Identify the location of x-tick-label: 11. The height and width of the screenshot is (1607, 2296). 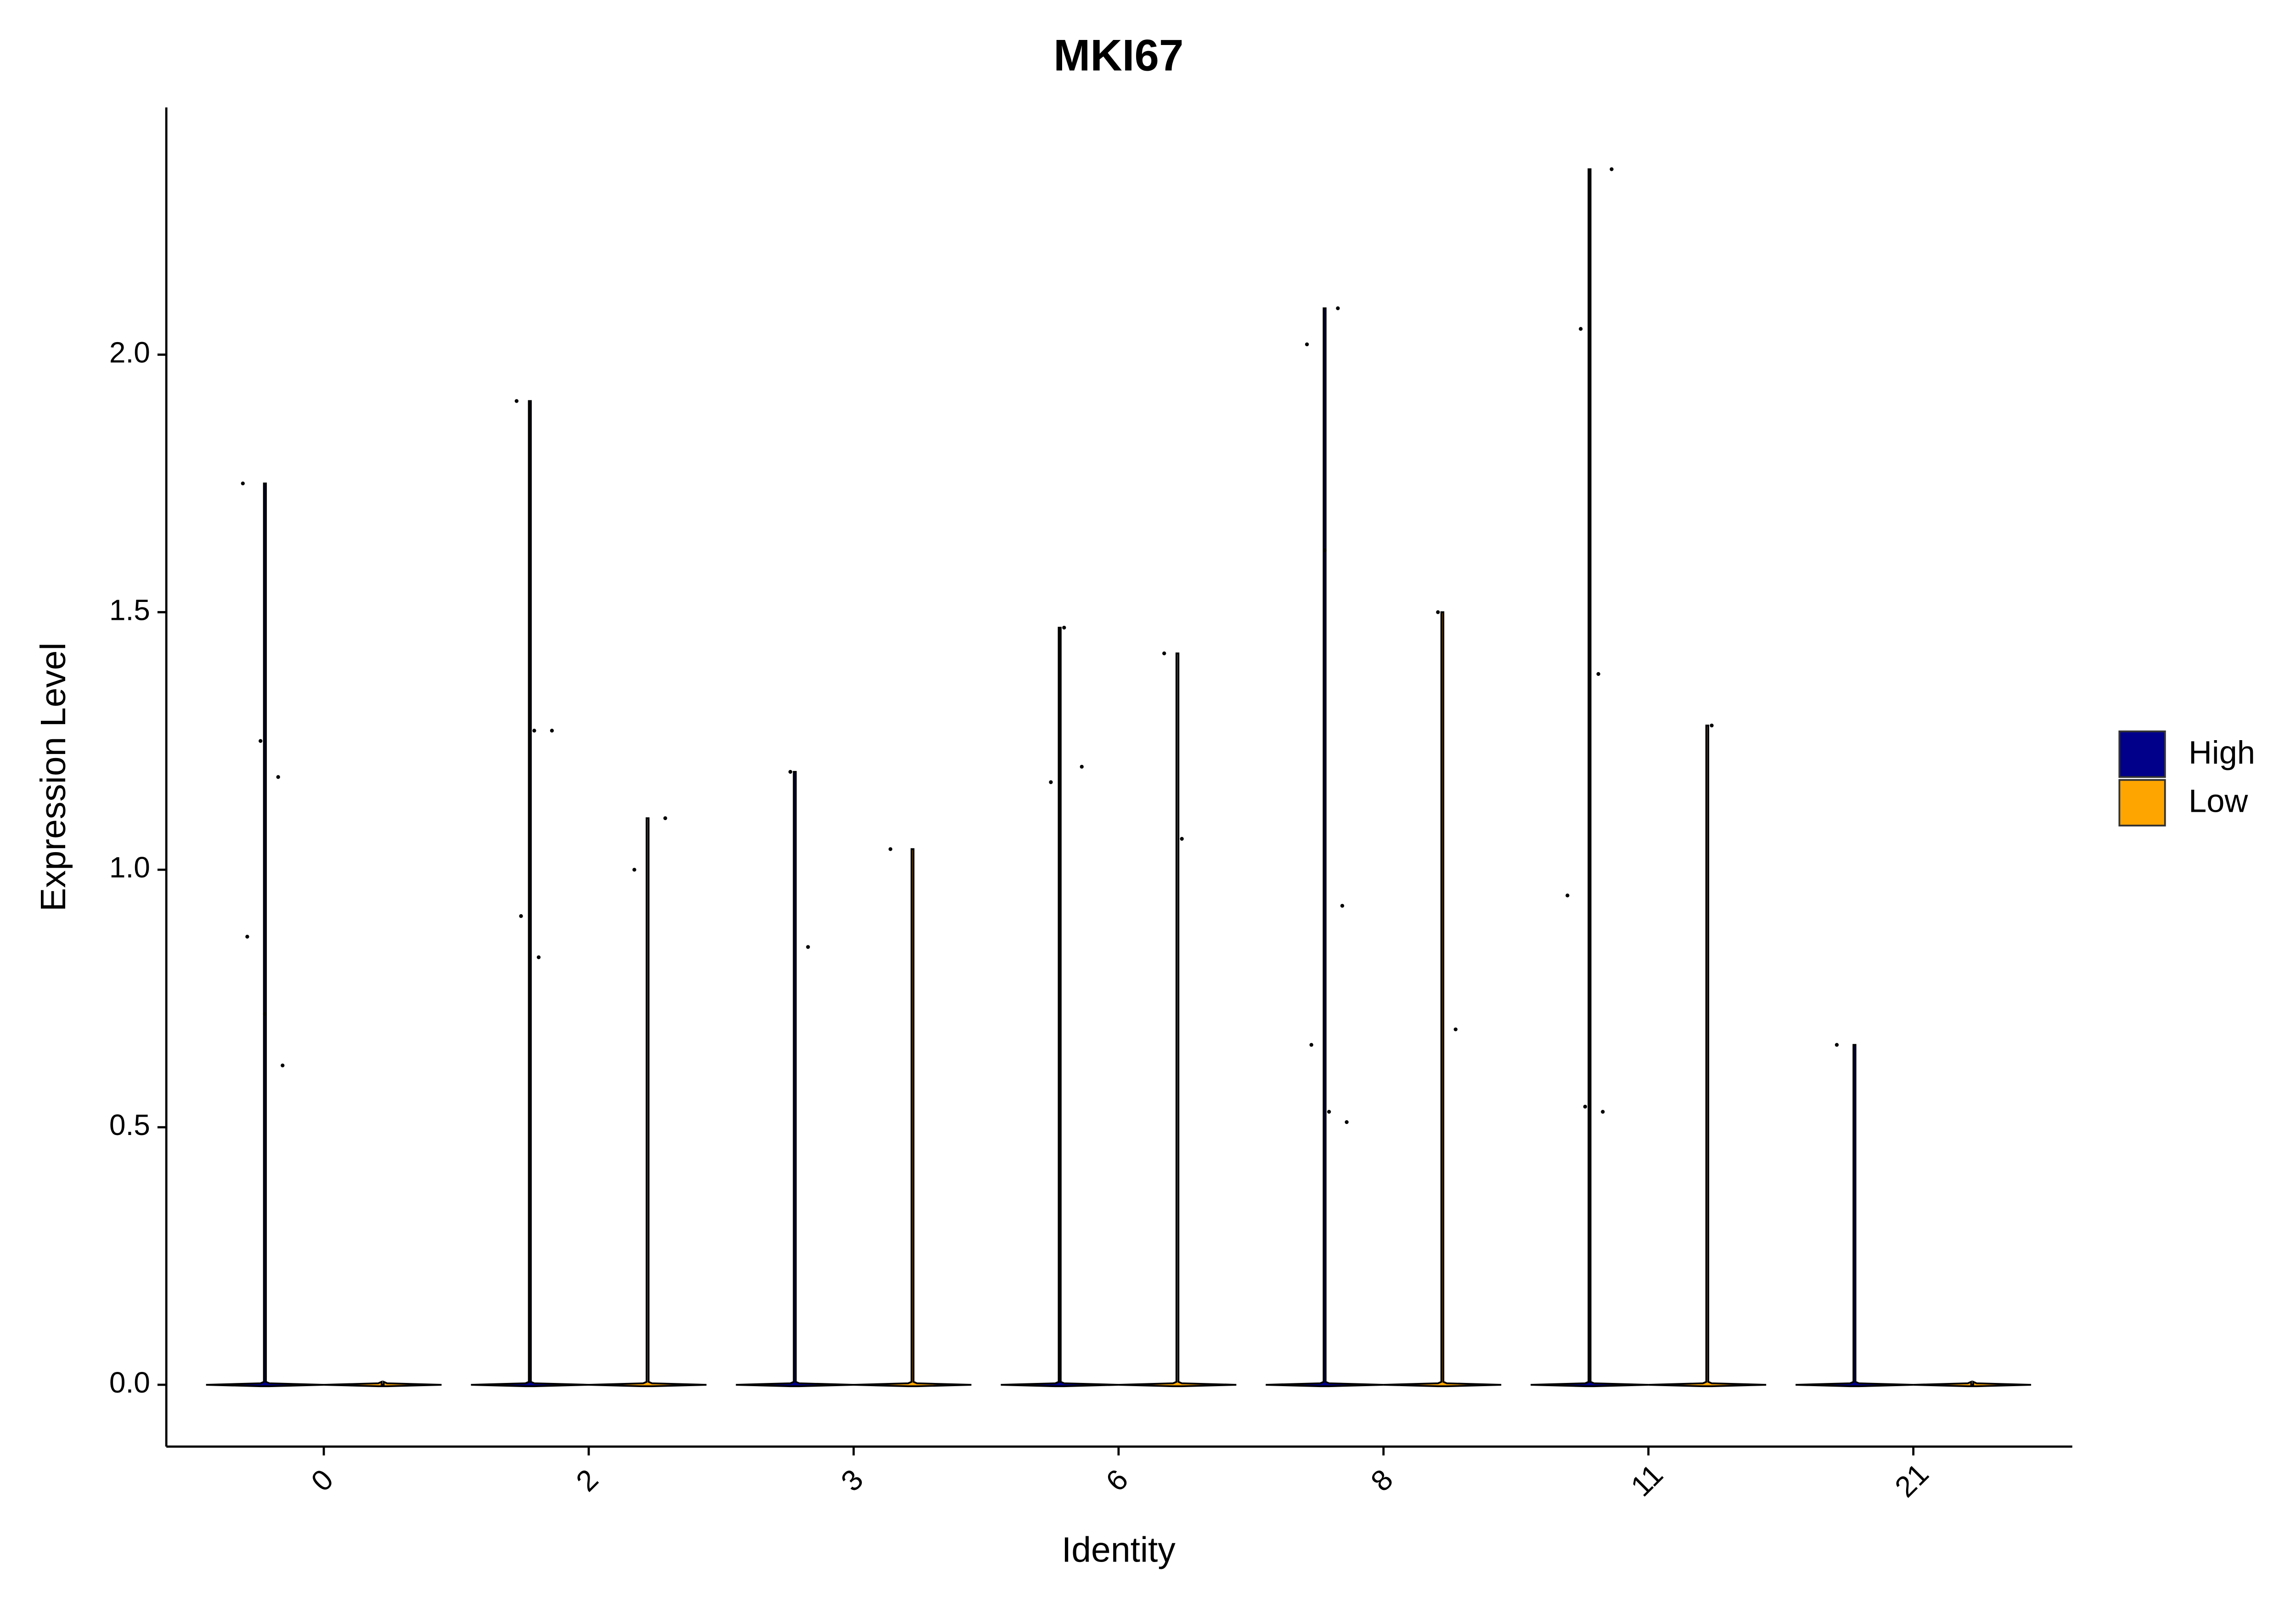
(1647, 1480).